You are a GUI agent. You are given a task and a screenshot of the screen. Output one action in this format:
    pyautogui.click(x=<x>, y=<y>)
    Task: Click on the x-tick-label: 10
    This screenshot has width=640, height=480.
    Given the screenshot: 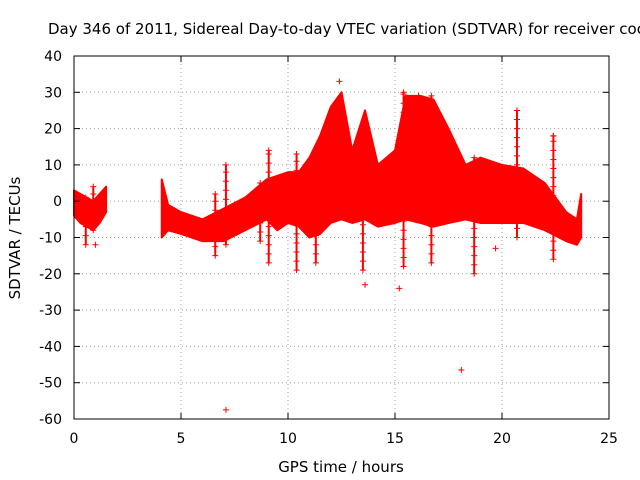 What is the action you would take?
    pyautogui.click(x=288, y=439)
    